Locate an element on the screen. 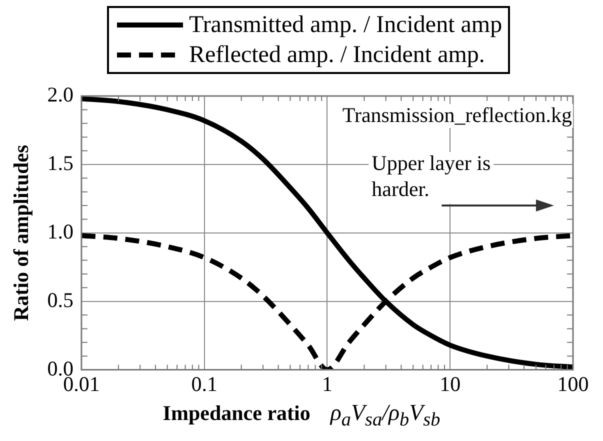 The height and width of the screenshot is (441, 603). y-tick-label: 1.5 is located at coordinates (60, 162).